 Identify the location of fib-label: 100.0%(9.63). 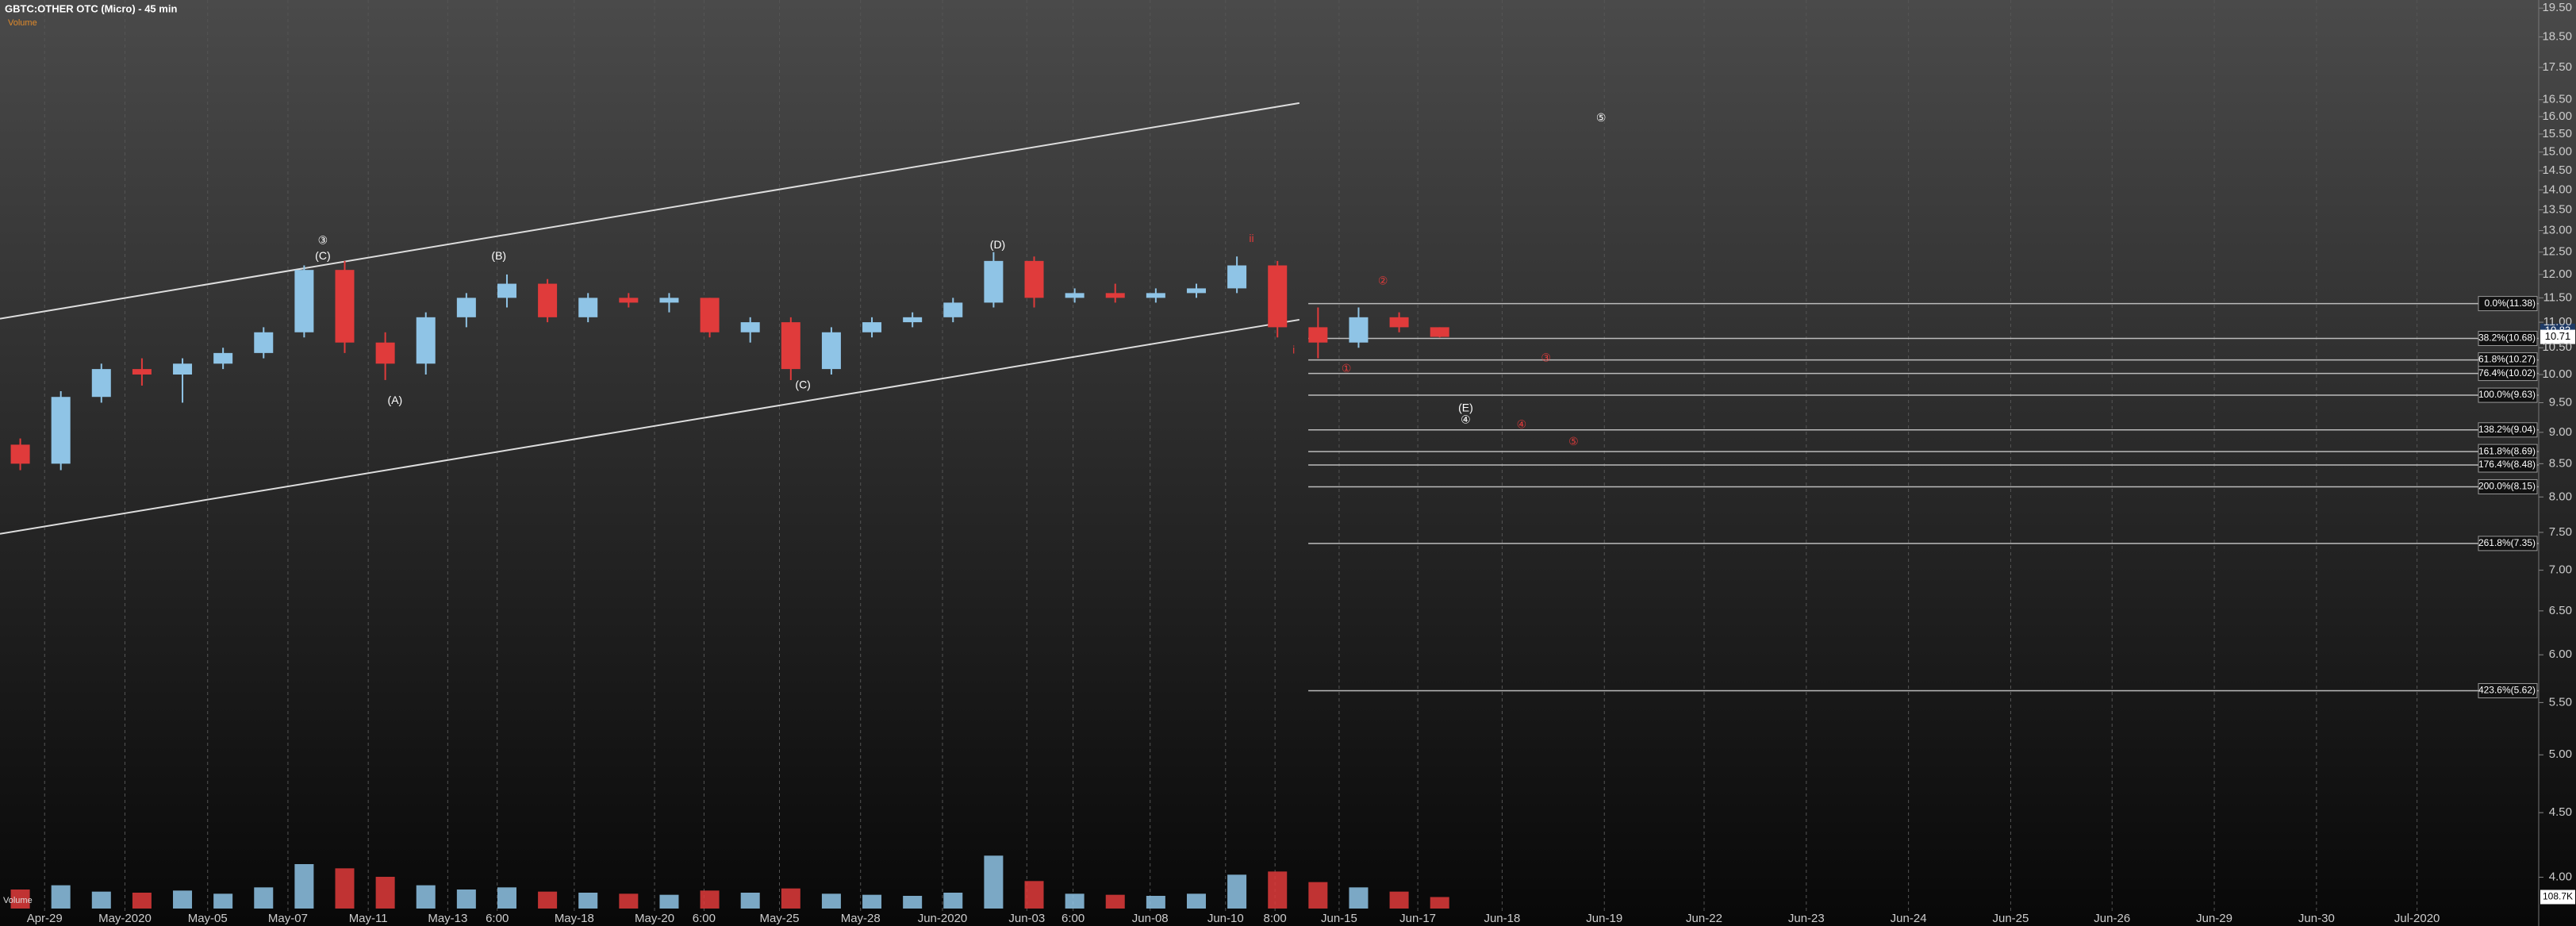
(2507, 394).